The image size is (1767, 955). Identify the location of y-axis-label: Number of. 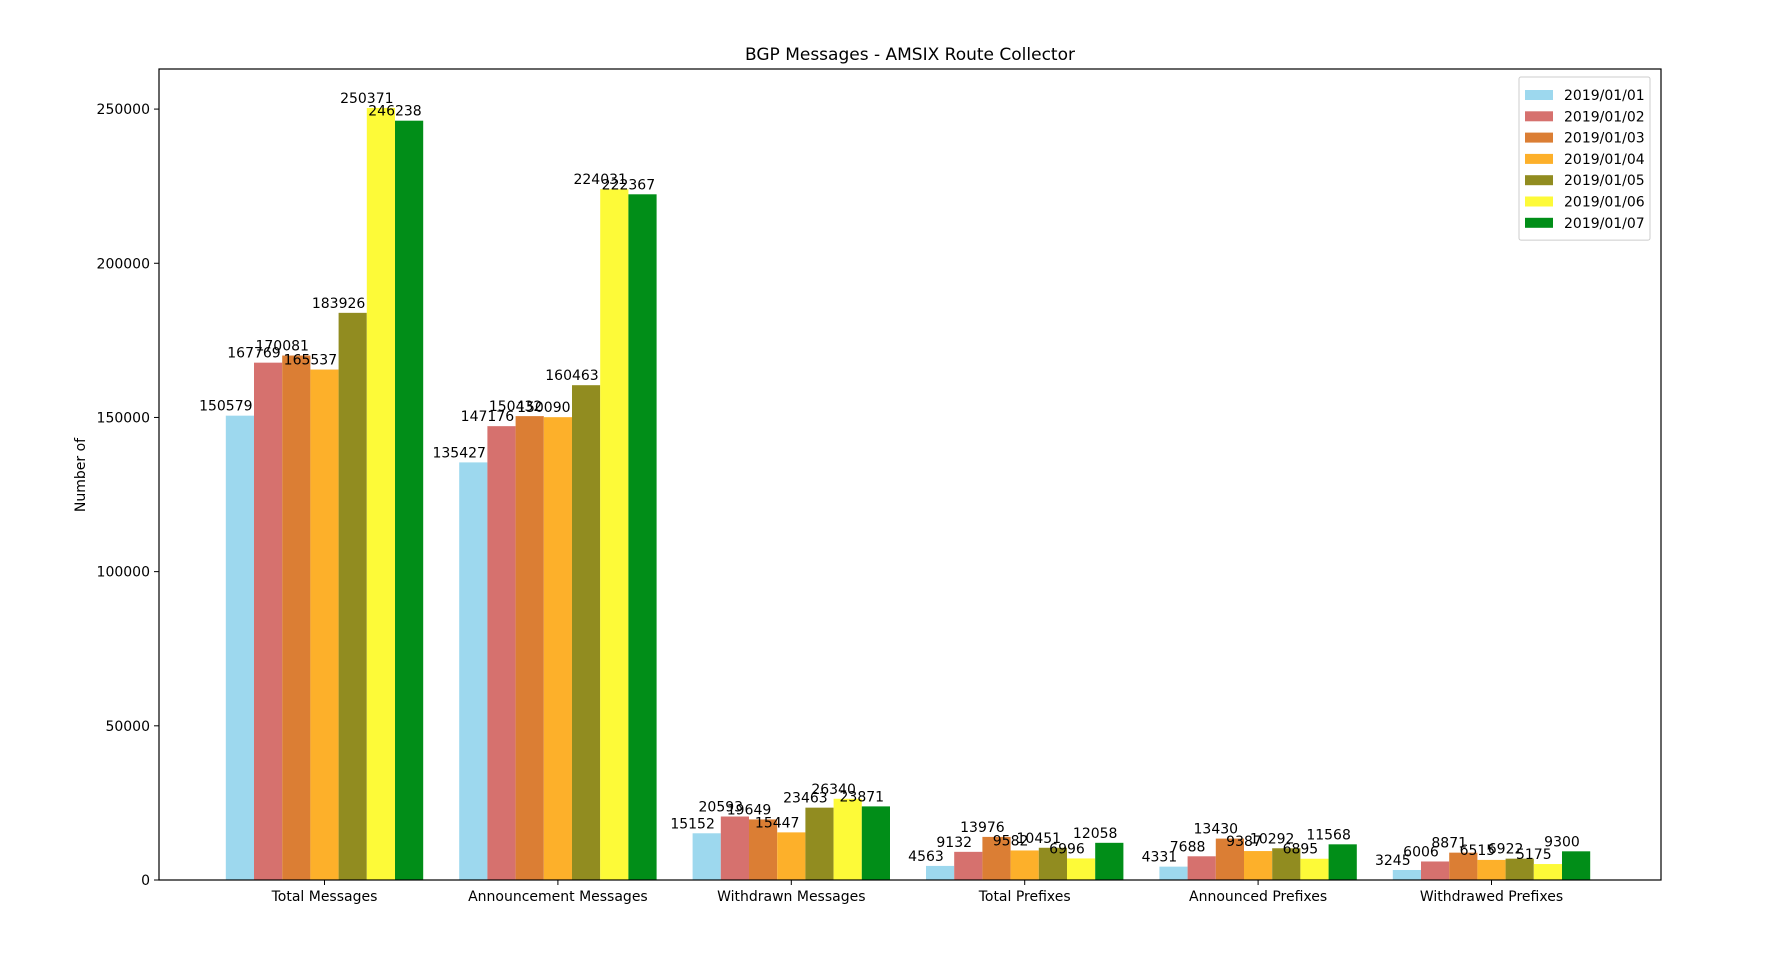
(81, 474).